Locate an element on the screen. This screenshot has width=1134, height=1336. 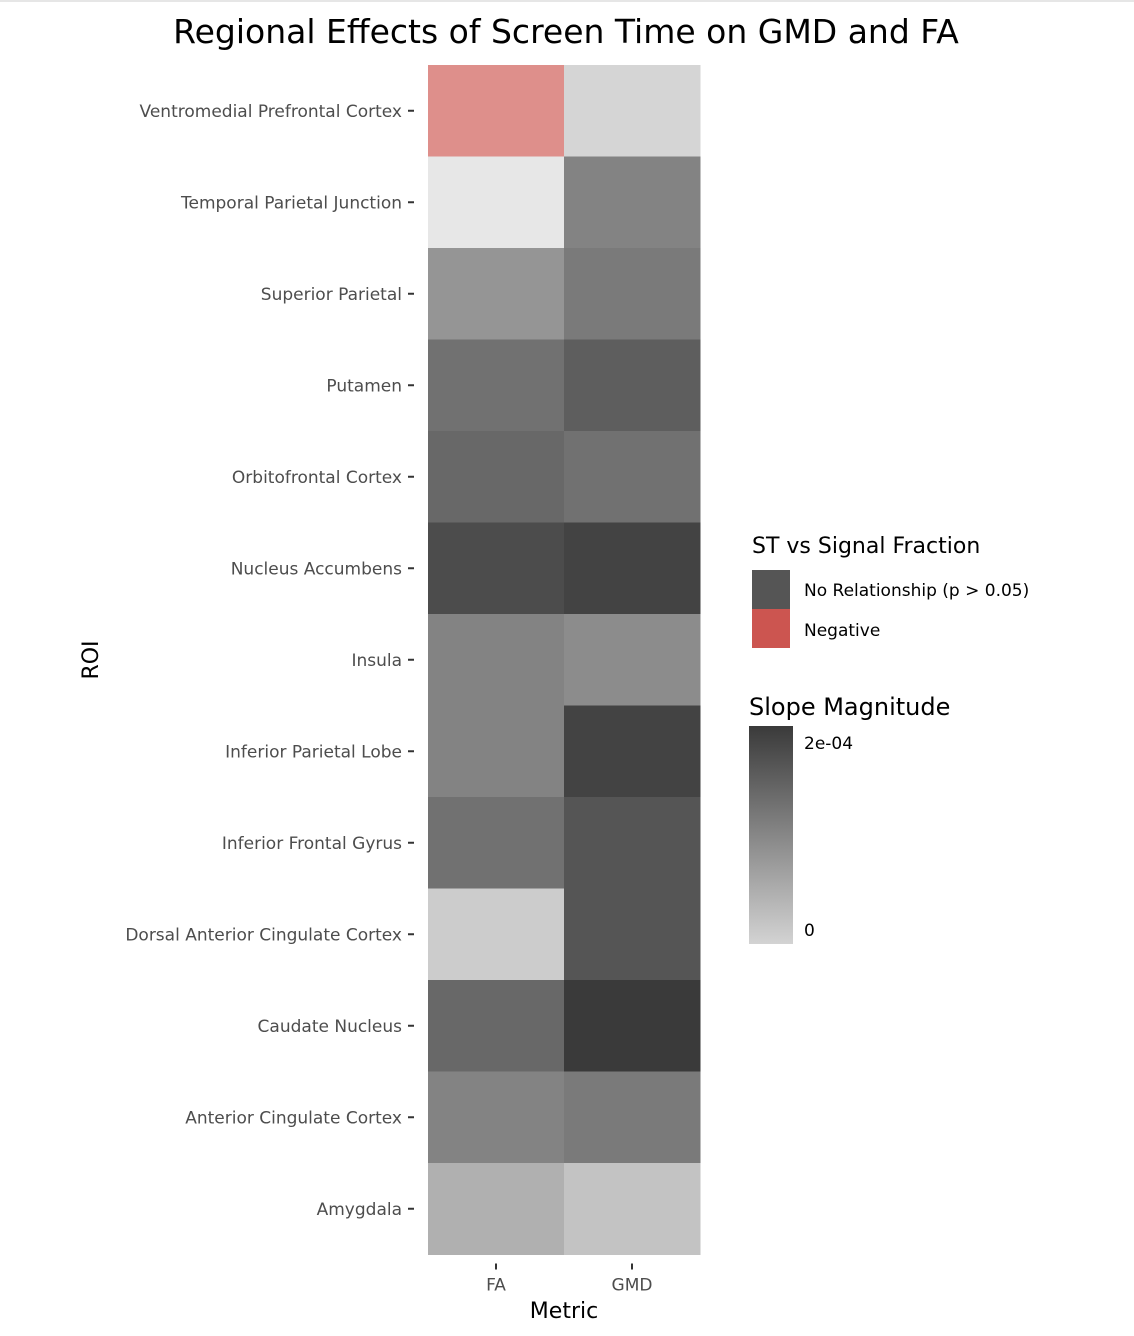
heatmap-cell-nucleus-accumbens-fa is located at coordinates (496, 568).